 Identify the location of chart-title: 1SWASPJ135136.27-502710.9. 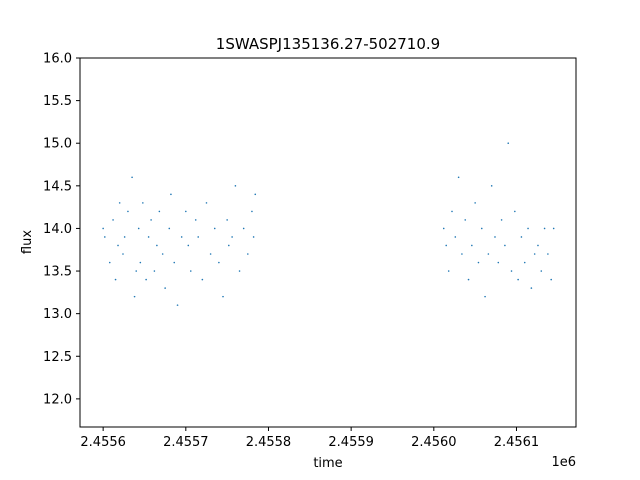
(328, 44).